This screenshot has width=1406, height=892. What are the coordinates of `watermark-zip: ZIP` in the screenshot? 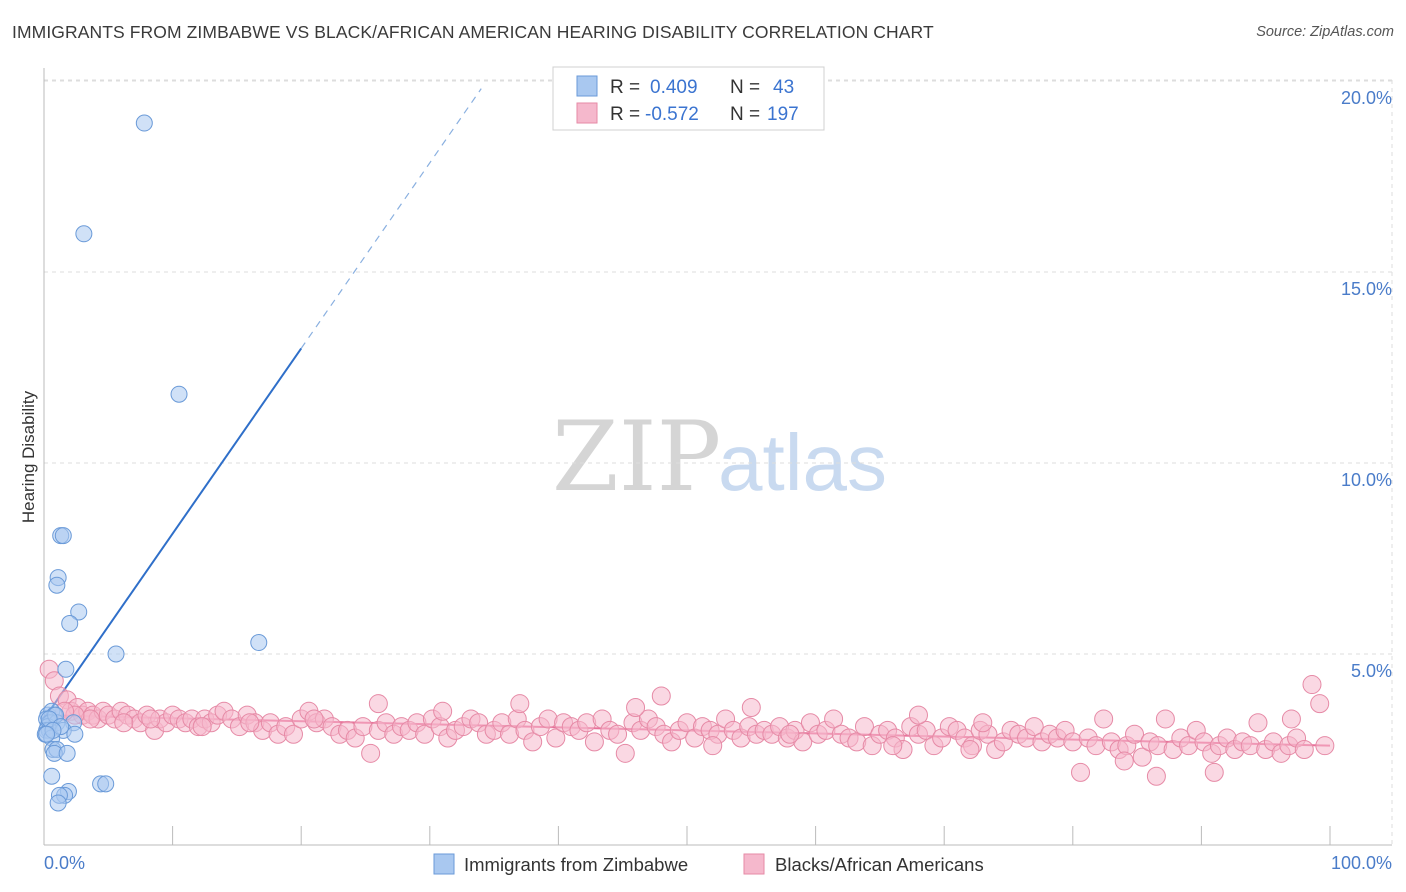 It's located at (636, 457).